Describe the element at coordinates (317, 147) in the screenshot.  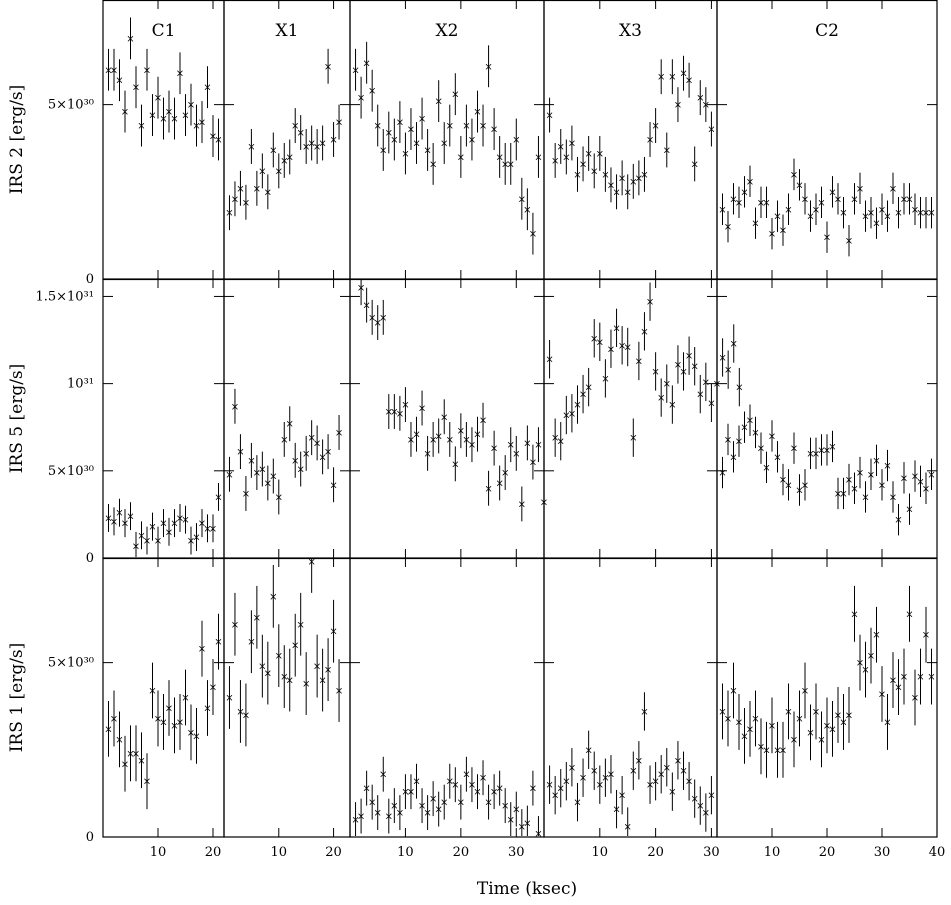
I see `data-point-1-X1-16: ×` at that location.